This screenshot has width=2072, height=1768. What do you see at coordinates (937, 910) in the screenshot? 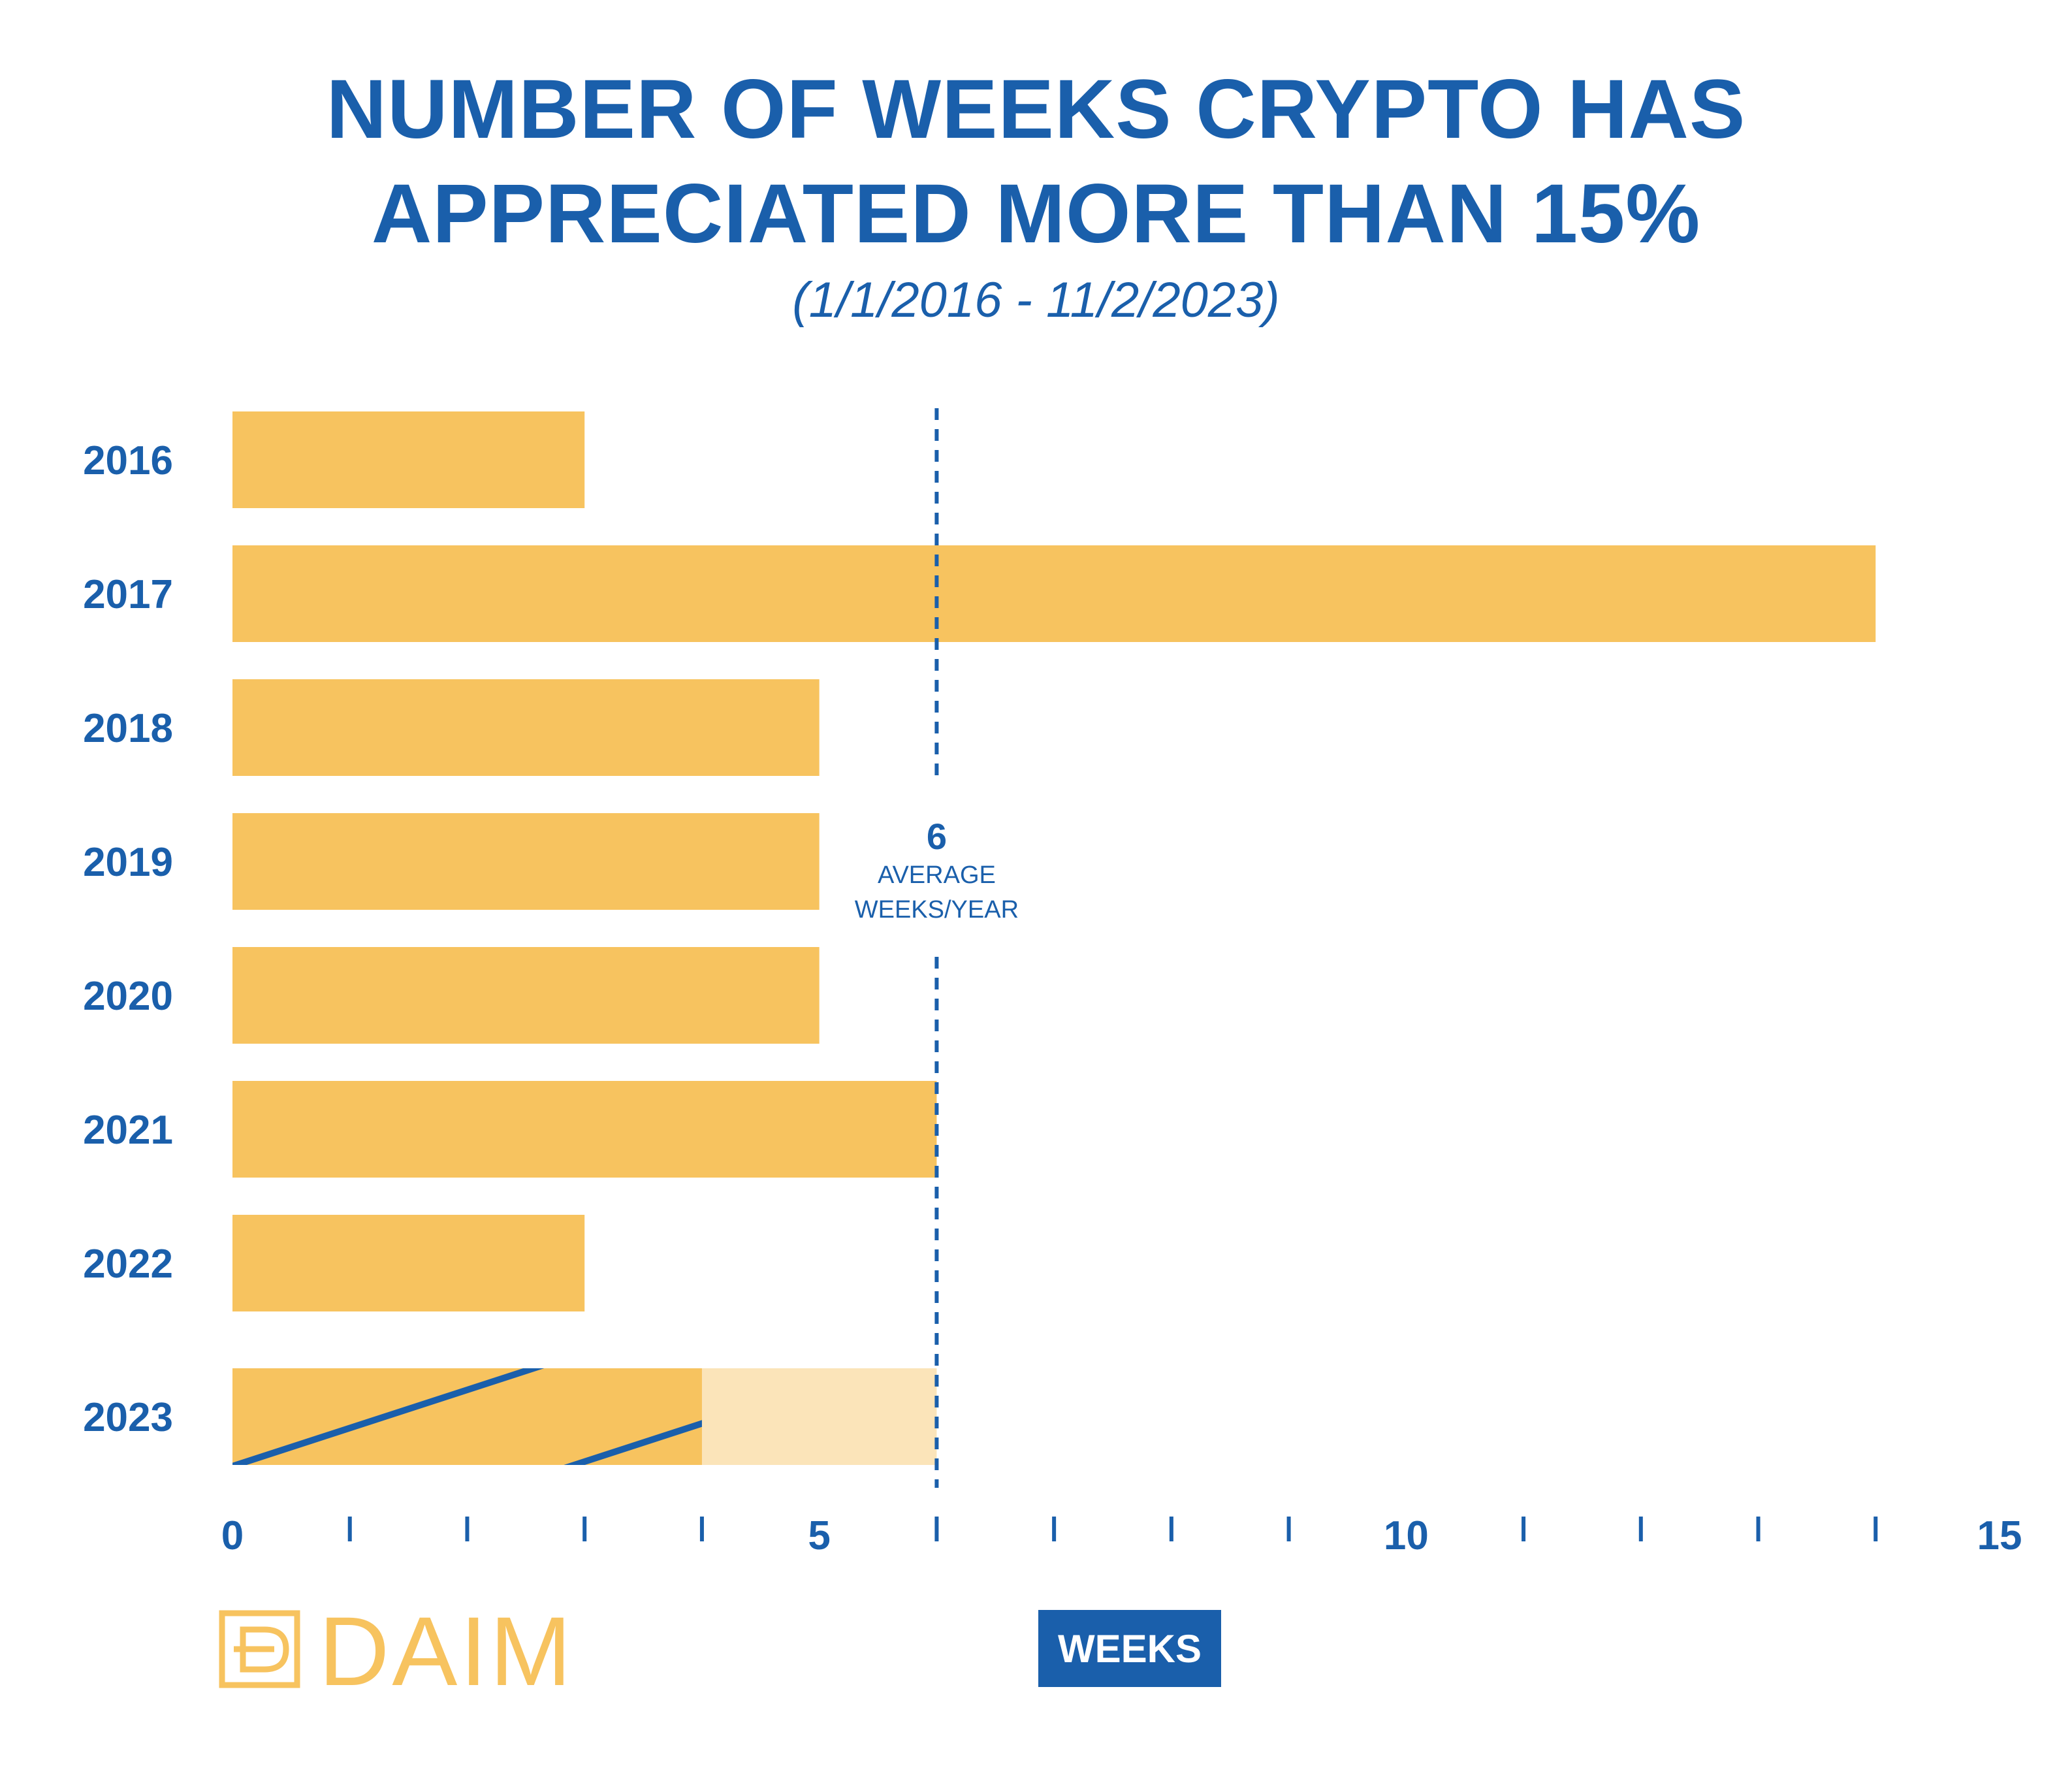
I see `average-label-line-2: WEEKS/YEAR` at bounding box center [937, 910].